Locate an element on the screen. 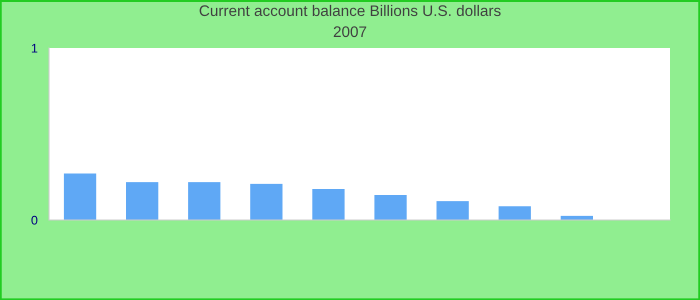 Image resolution: width=700 pixels, height=300 pixels. y-tick-label: 0 is located at coordinates (34, 220).